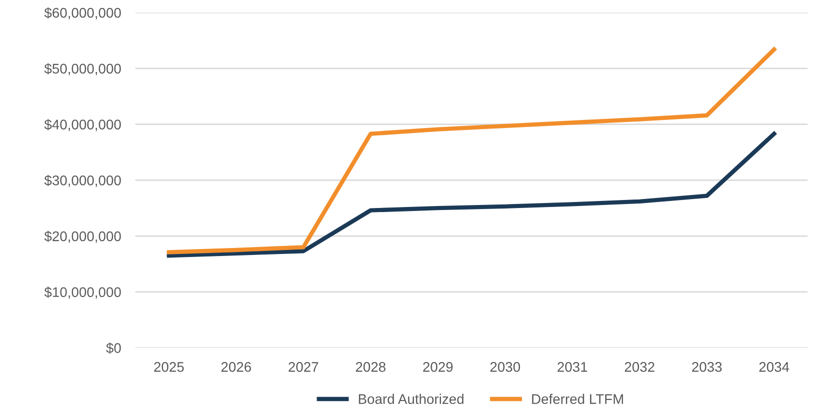 This screenshot has width=820, height=419. What do you see at coordinates (411, 399) in the screenshot?
I see `legend-label: Board Authorized` at bounding box center [411, 399].